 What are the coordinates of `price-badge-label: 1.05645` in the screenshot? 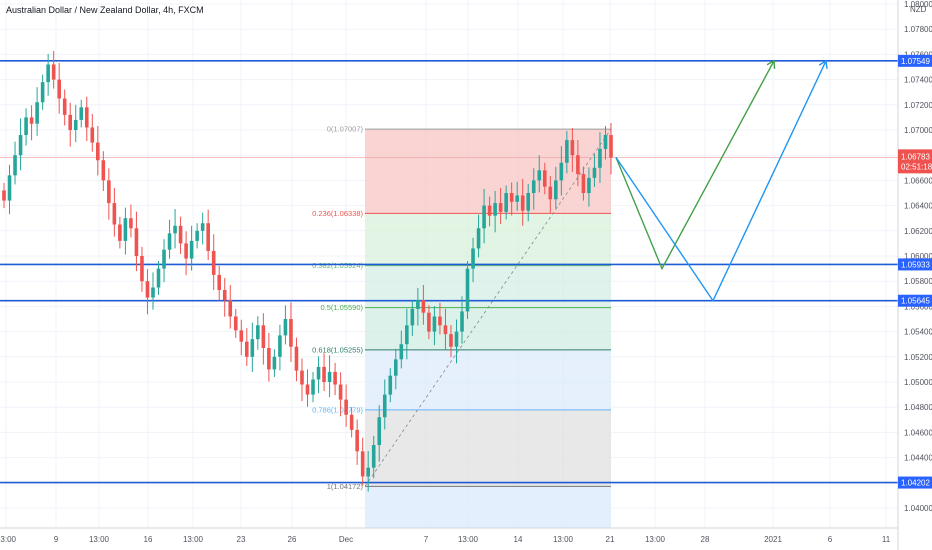 It's located at (915, 301).